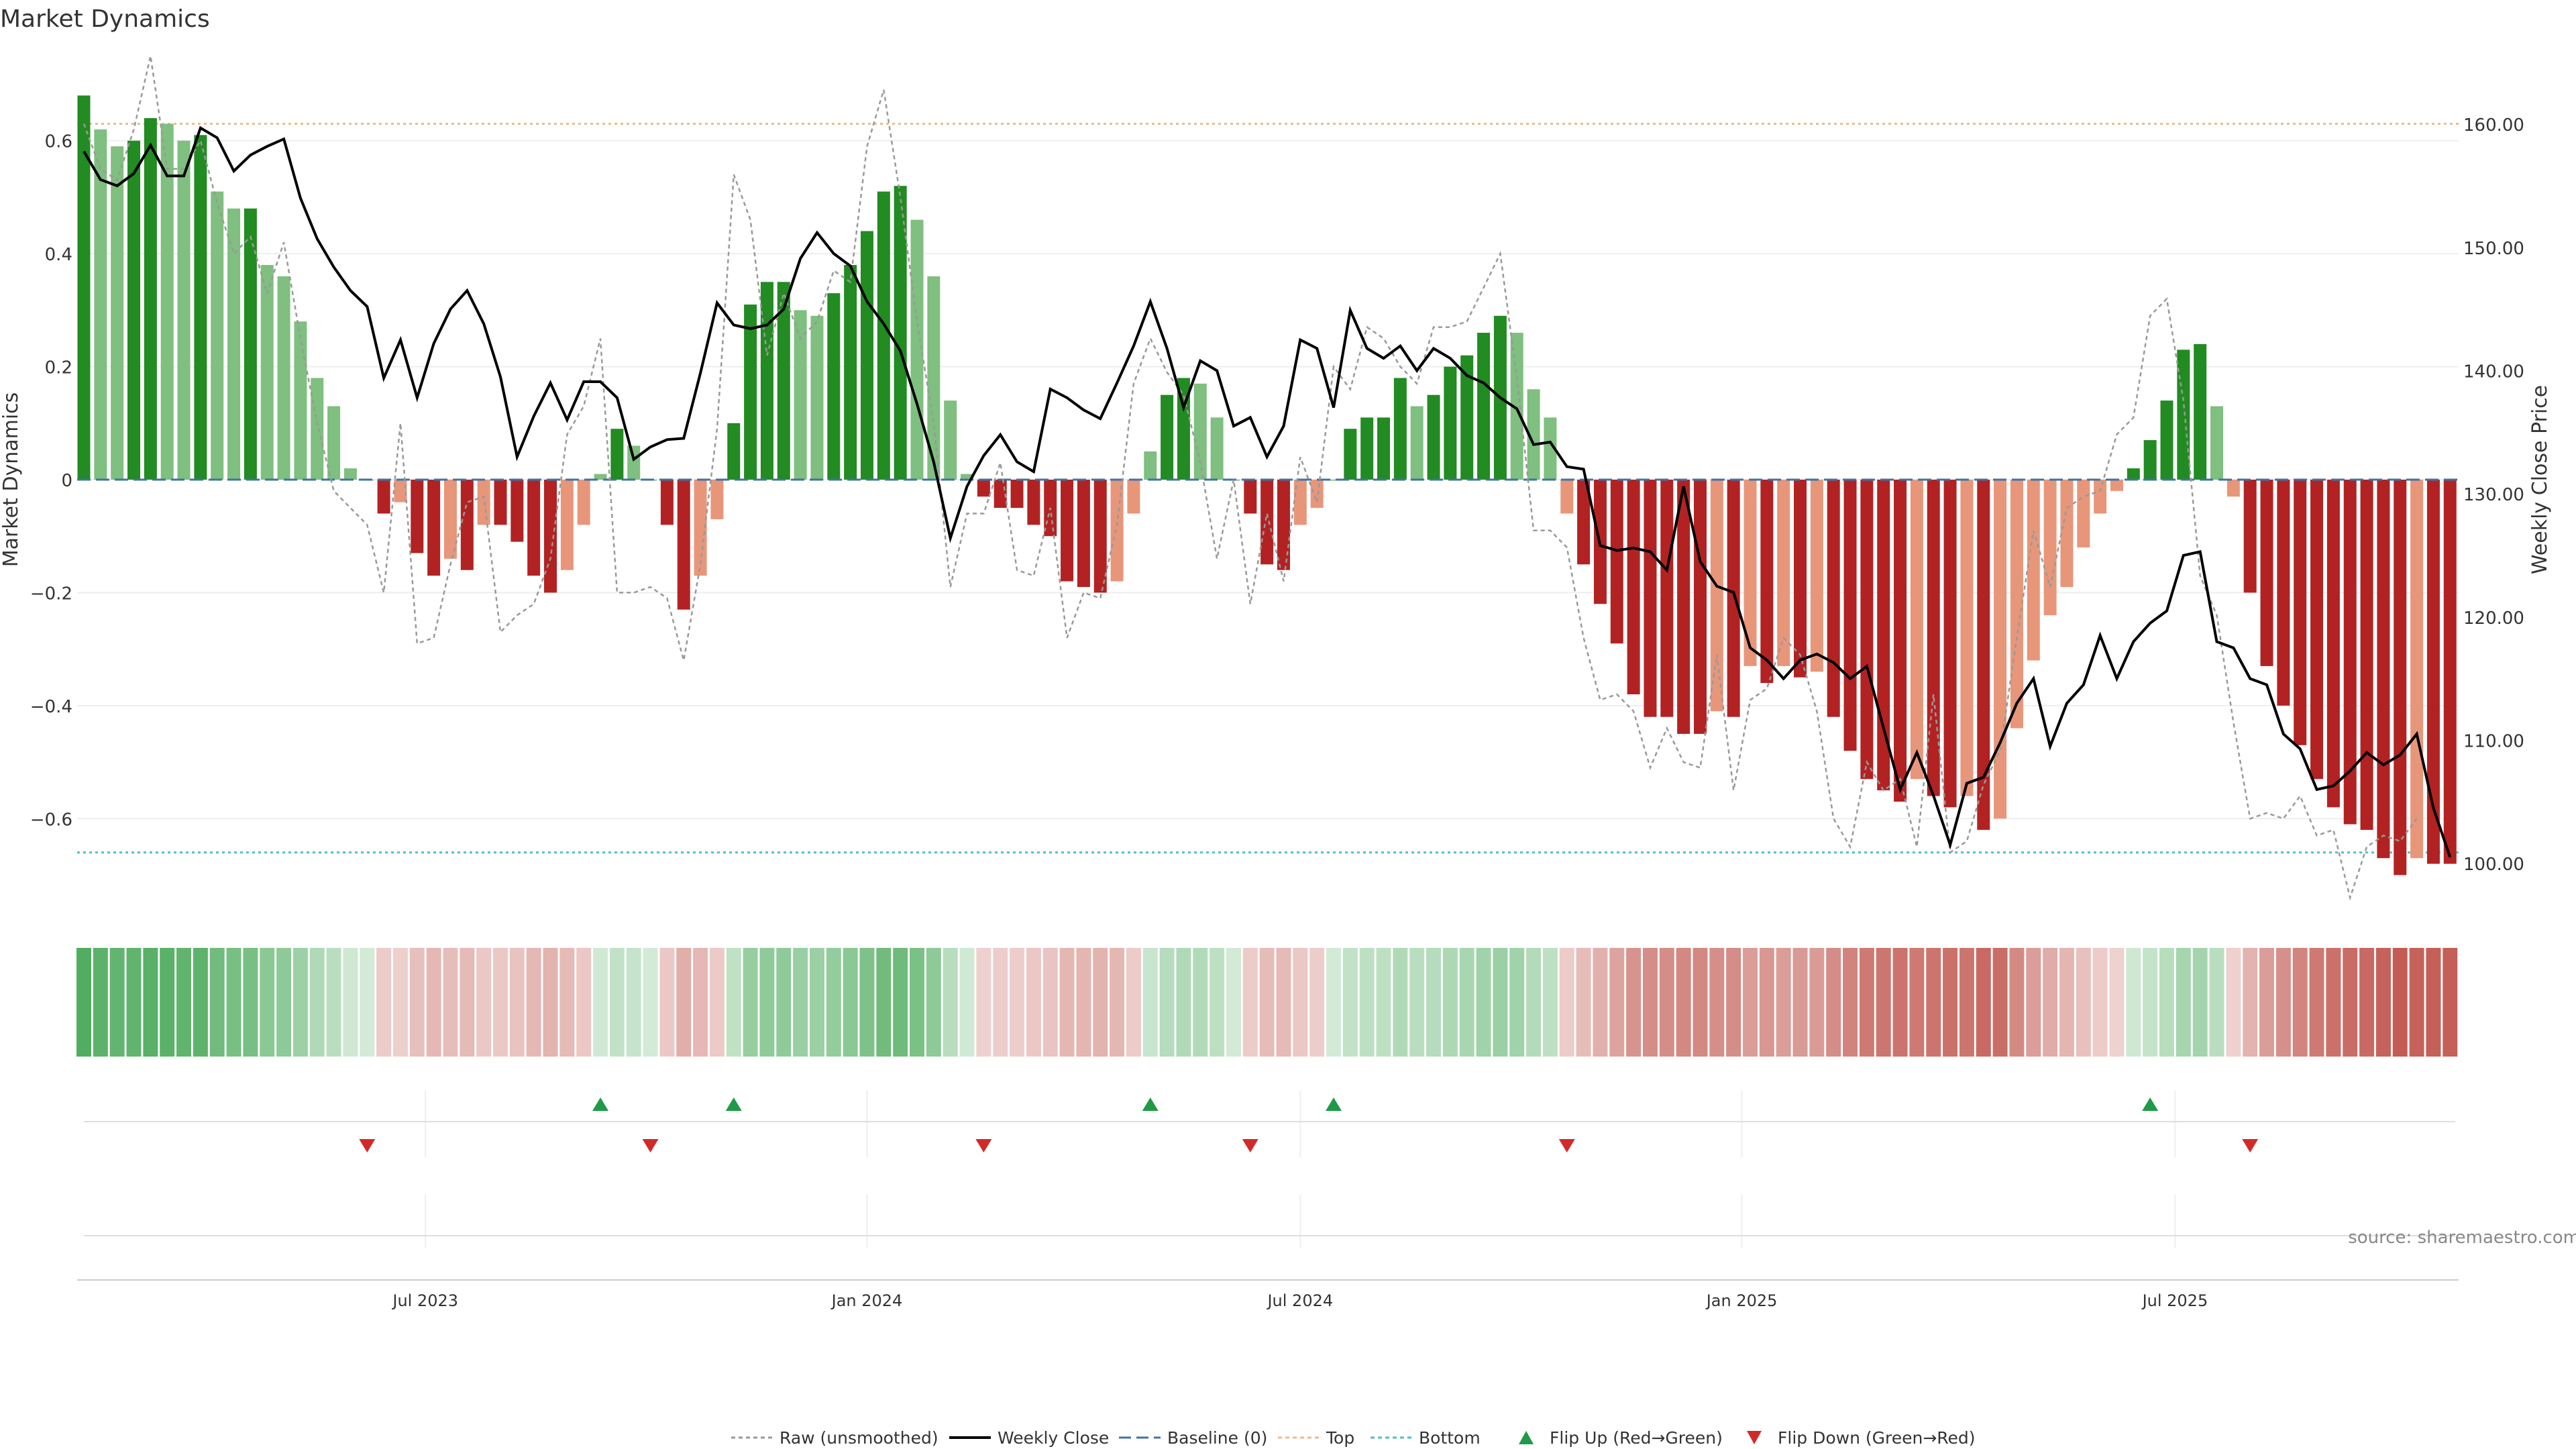  Describe the element at coordinates (600, 1104) in the screenshot. I see `flip-up-marker` at that location.